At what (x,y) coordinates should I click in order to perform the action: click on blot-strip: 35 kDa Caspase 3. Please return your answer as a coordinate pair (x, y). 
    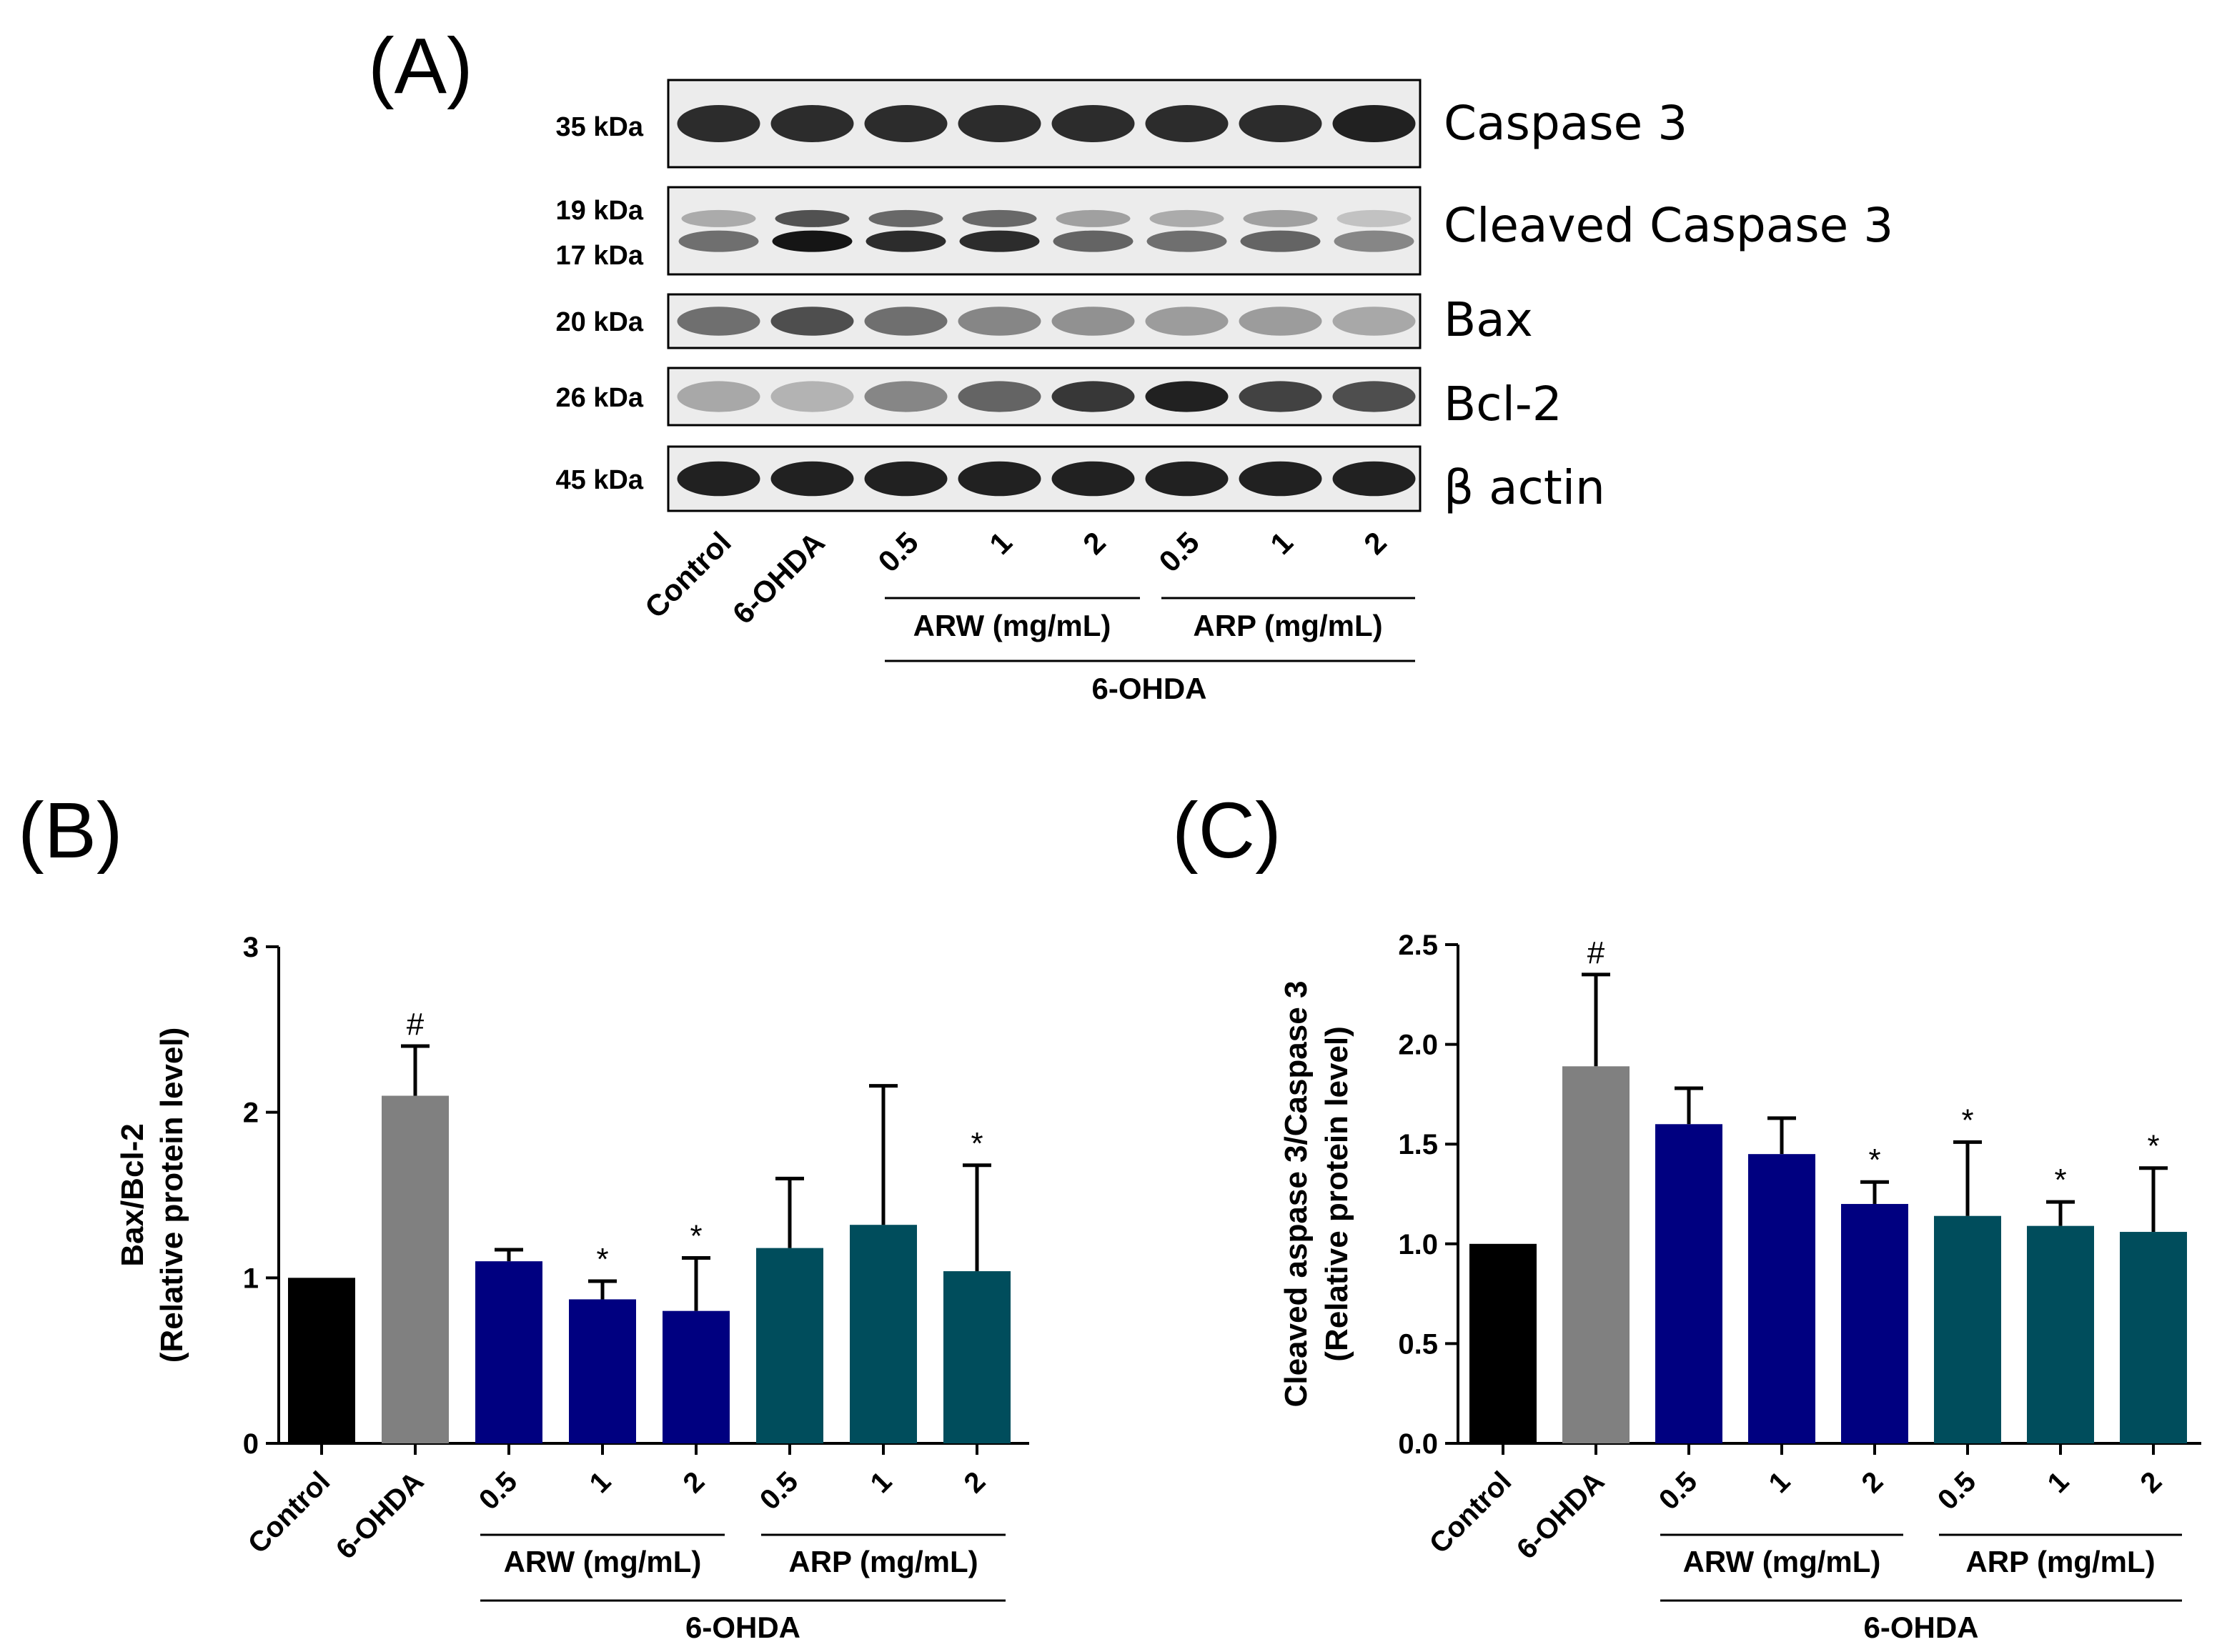
    Looking at the image, I should click on (1121, 124).